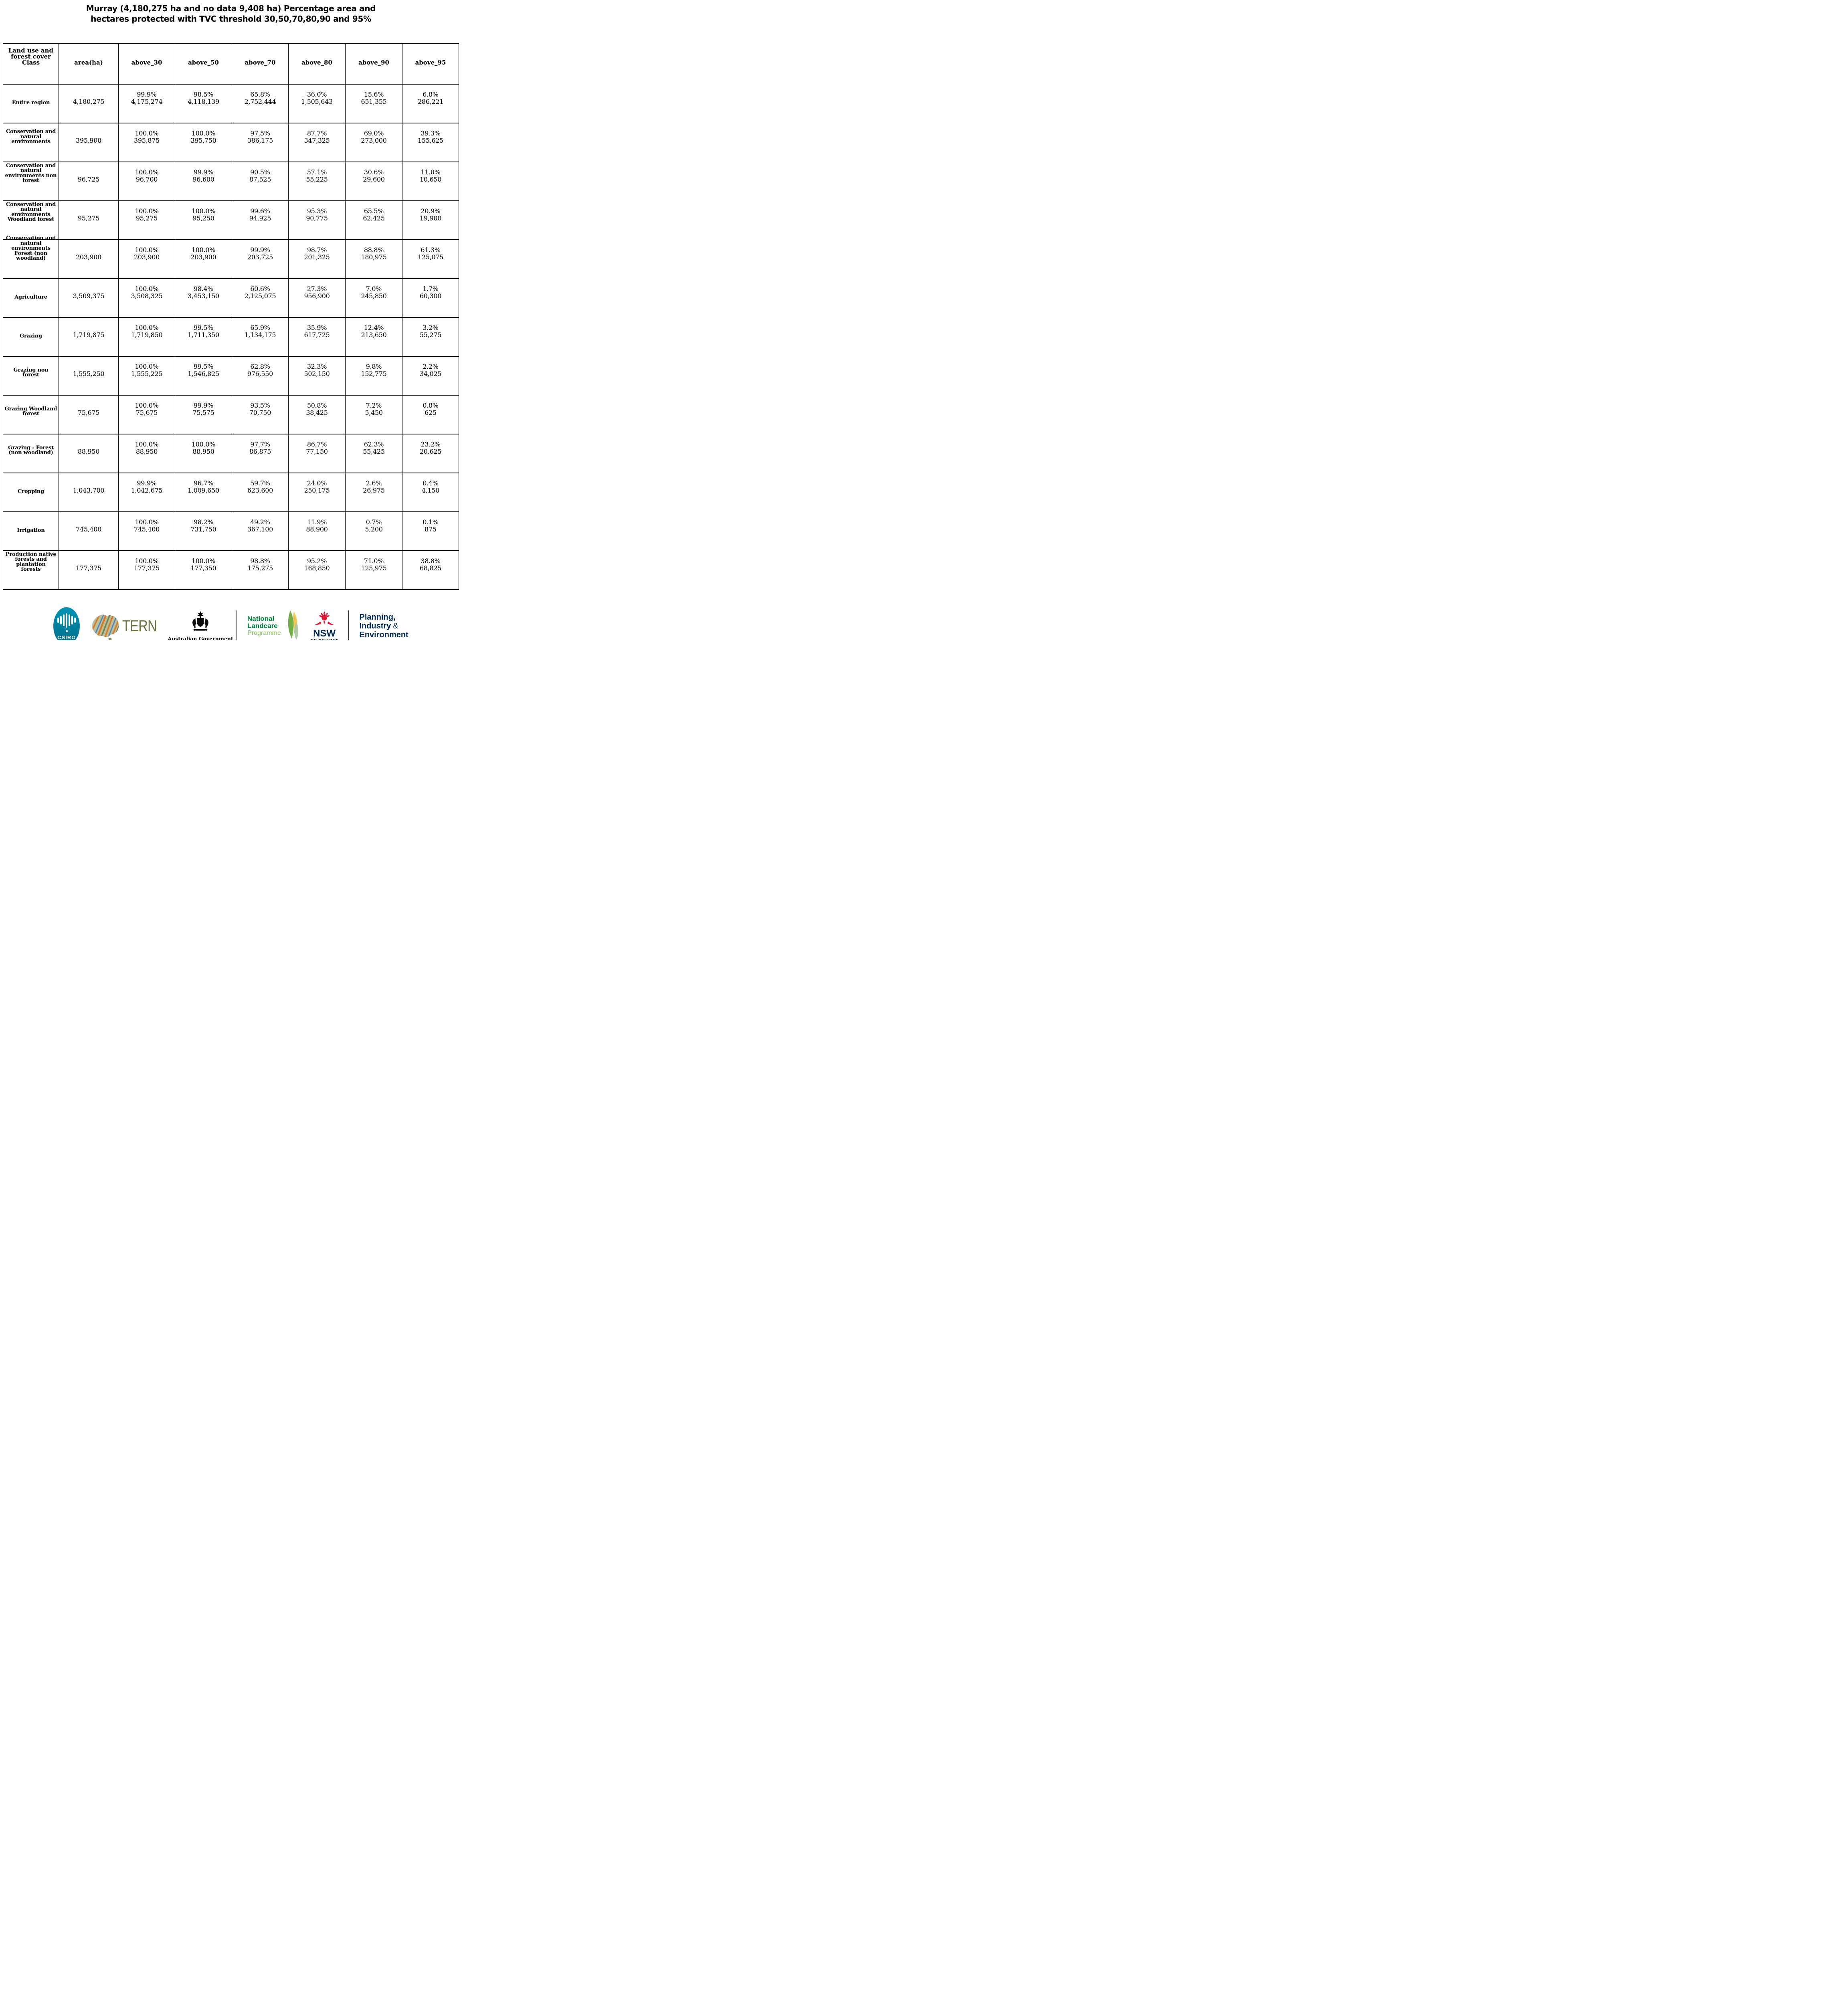 This screenshot has height=2004, width=1848. Describe the element at coordinates (317, 405) in the screenshot. I see `pct-value: 50.8%` at that location.